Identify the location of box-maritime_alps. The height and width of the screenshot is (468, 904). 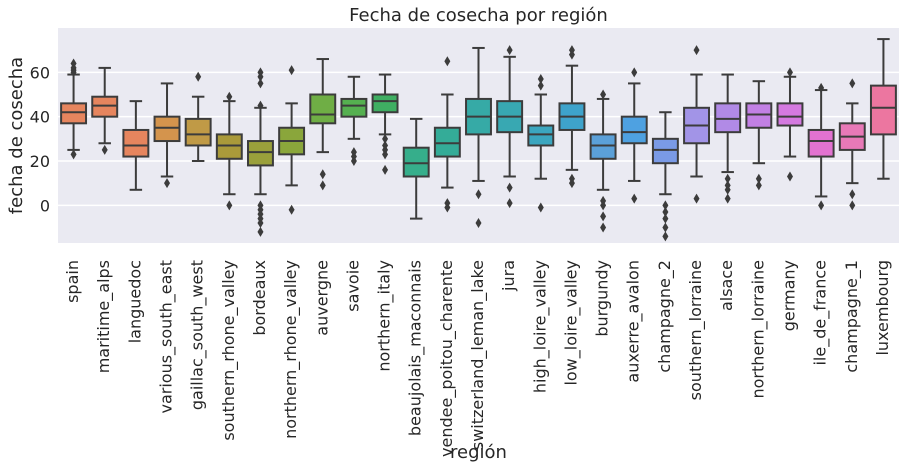
(105, 110).